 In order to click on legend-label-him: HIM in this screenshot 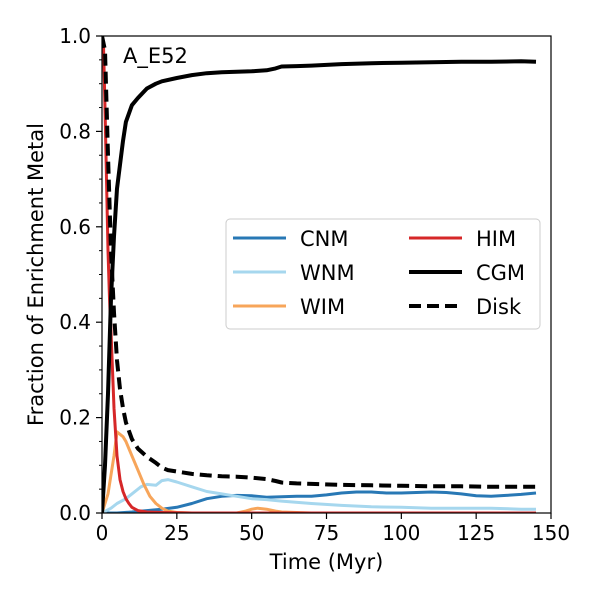, I will do `click(496, 239)`.